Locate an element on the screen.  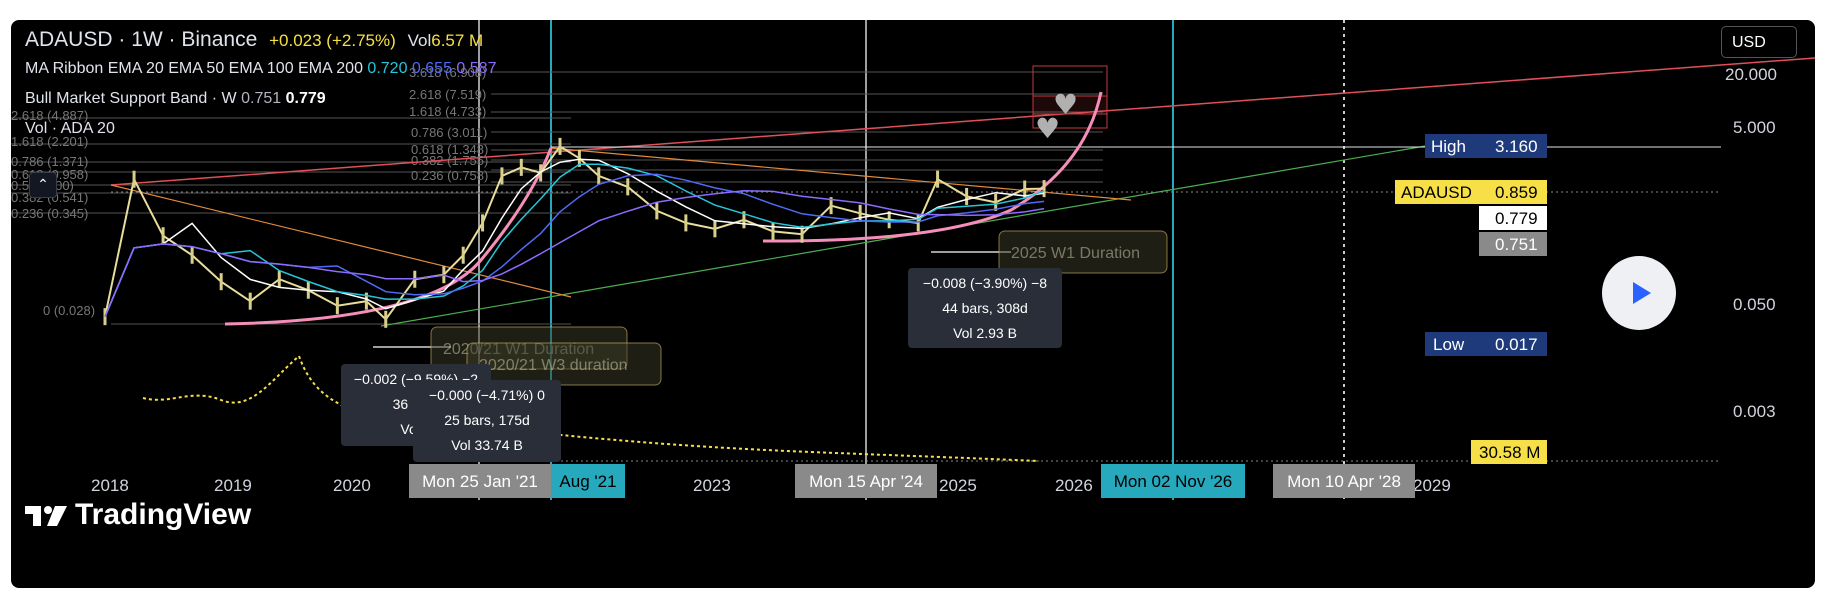
fib-label: 0.786 (3.011) is located at coordinates (449, 132).